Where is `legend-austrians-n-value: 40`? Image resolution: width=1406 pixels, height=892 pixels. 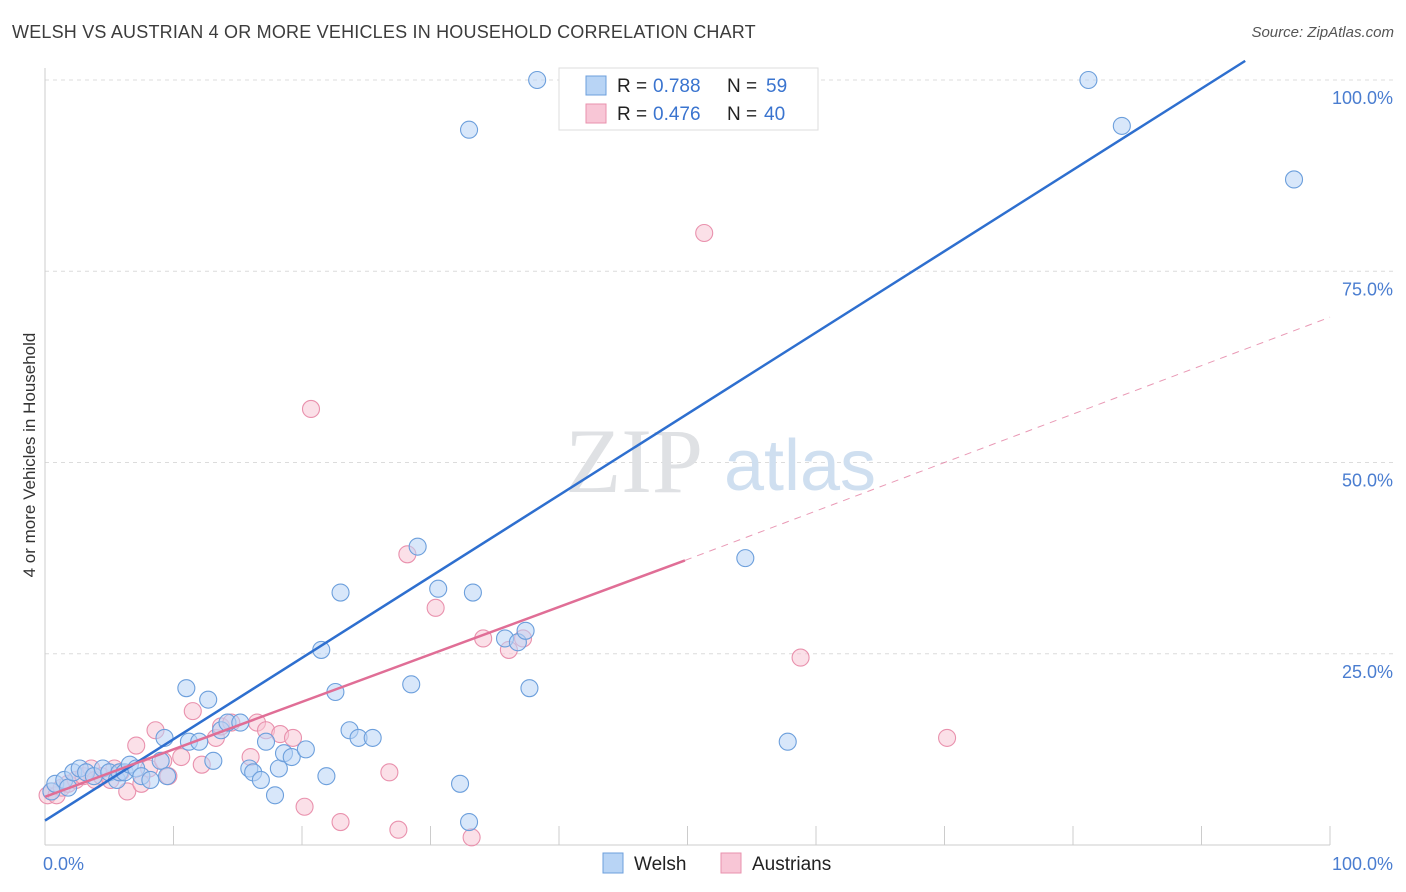 legend-austrians-n-value: 40 is located at coordinates (774, 114).